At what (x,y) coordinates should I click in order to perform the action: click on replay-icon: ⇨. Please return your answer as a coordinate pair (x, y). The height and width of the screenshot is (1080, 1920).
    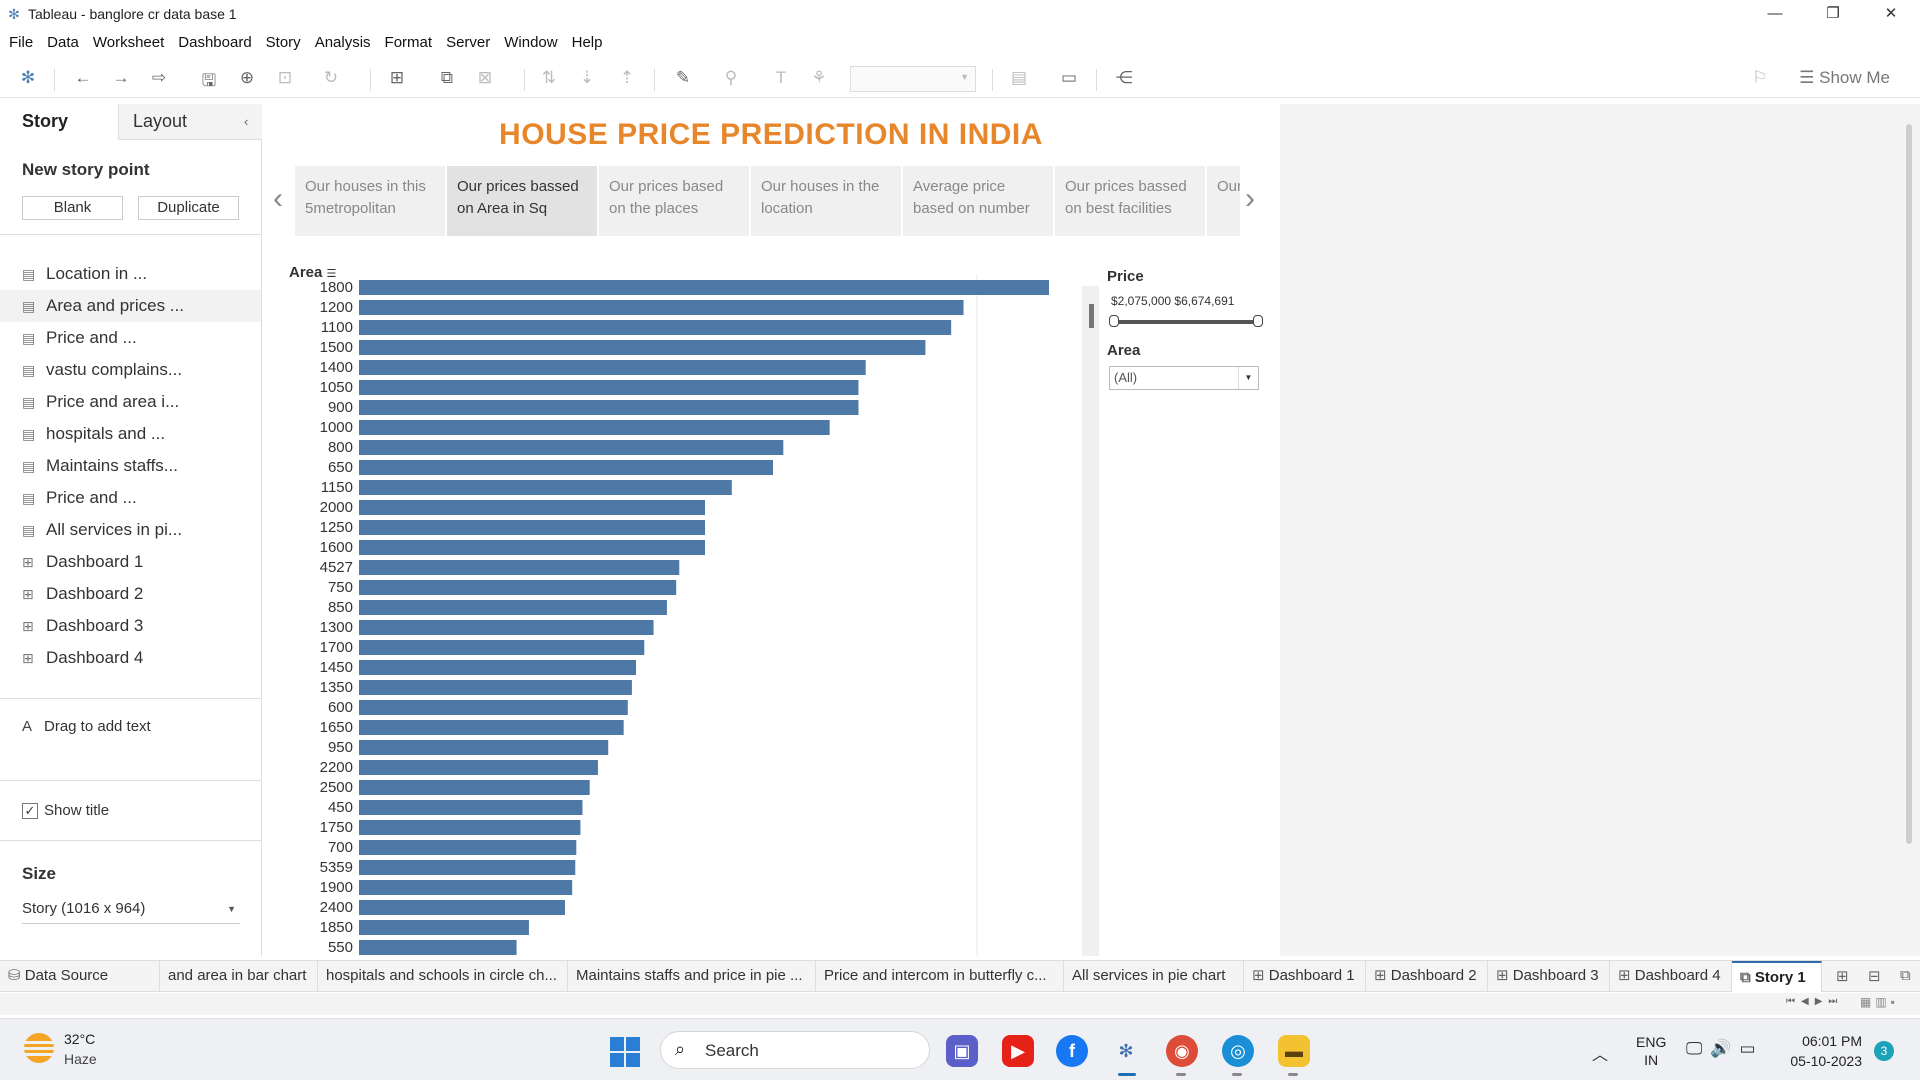
    Looking at the image, I should click on (159, 77).